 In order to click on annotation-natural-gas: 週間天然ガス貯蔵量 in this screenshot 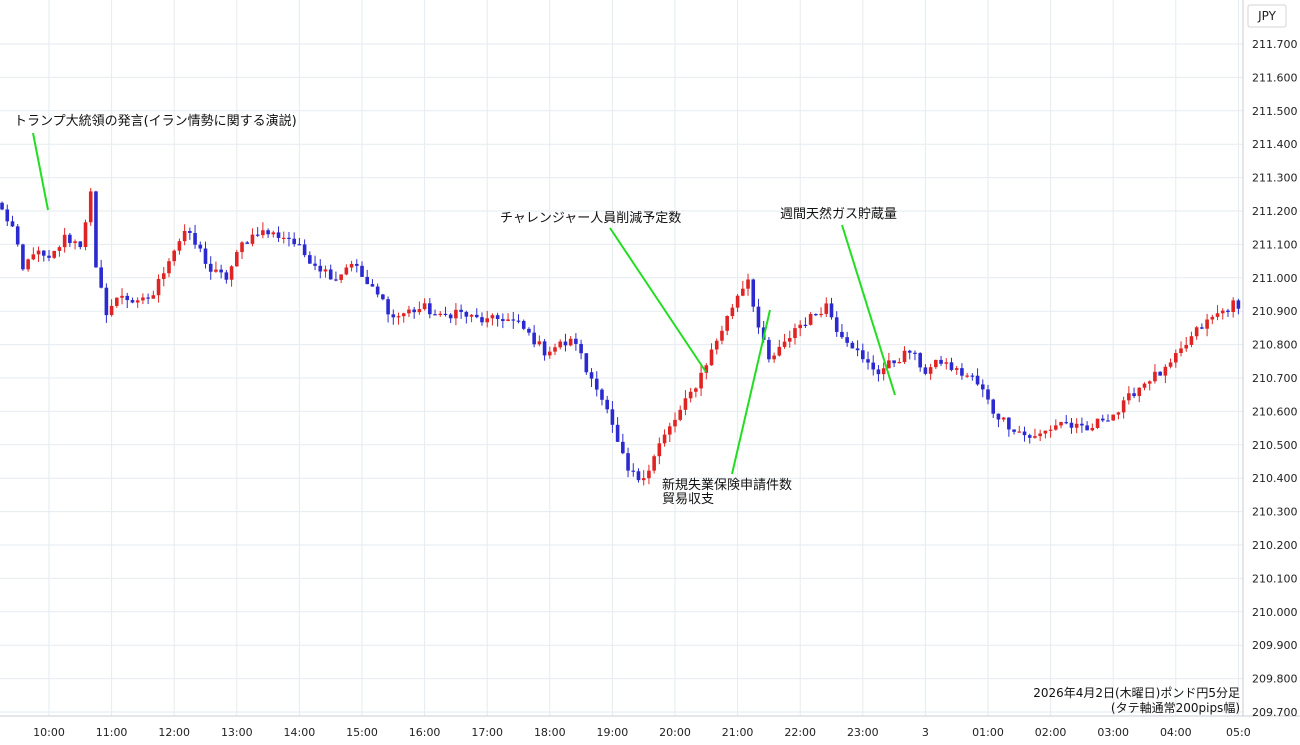, I will do `click(838, 214)`.